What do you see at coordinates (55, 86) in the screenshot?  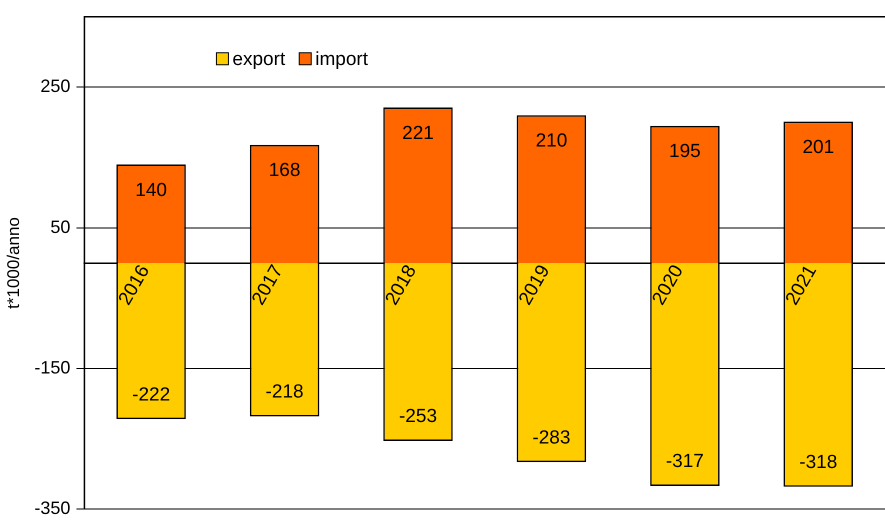 I see `y-tick-label: 250` at bounding box center [55, 86].